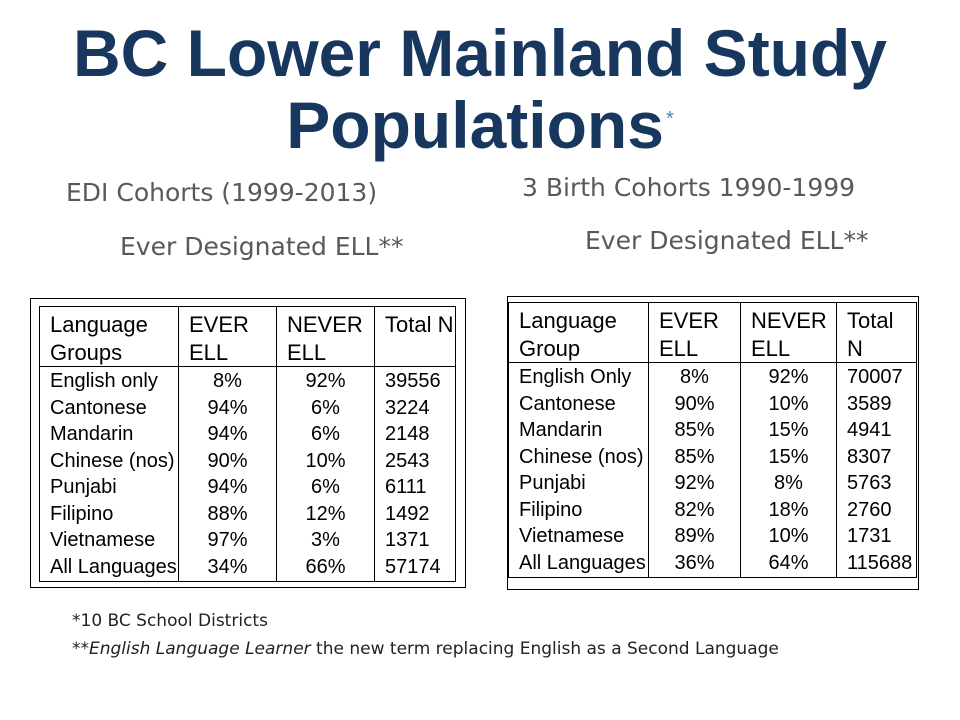  What do you see at coordinates (325, 541) in the screenshot?
I see `cell-never: 3%` at bounding box center [325, 541].